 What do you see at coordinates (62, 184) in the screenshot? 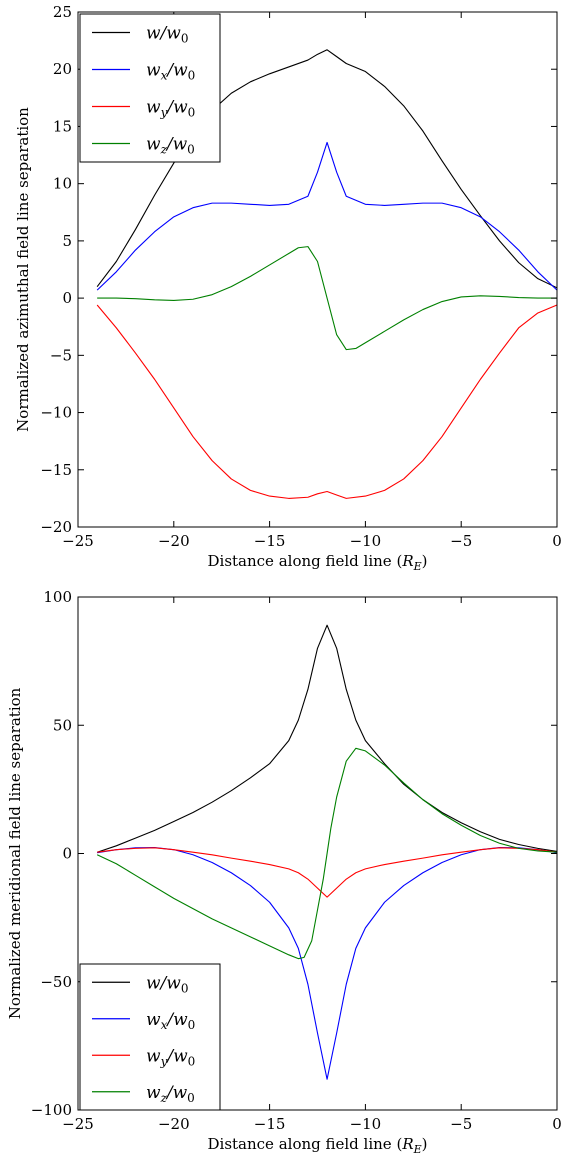
I see `y-tick-label: 10` at bounding box center [62, 184].